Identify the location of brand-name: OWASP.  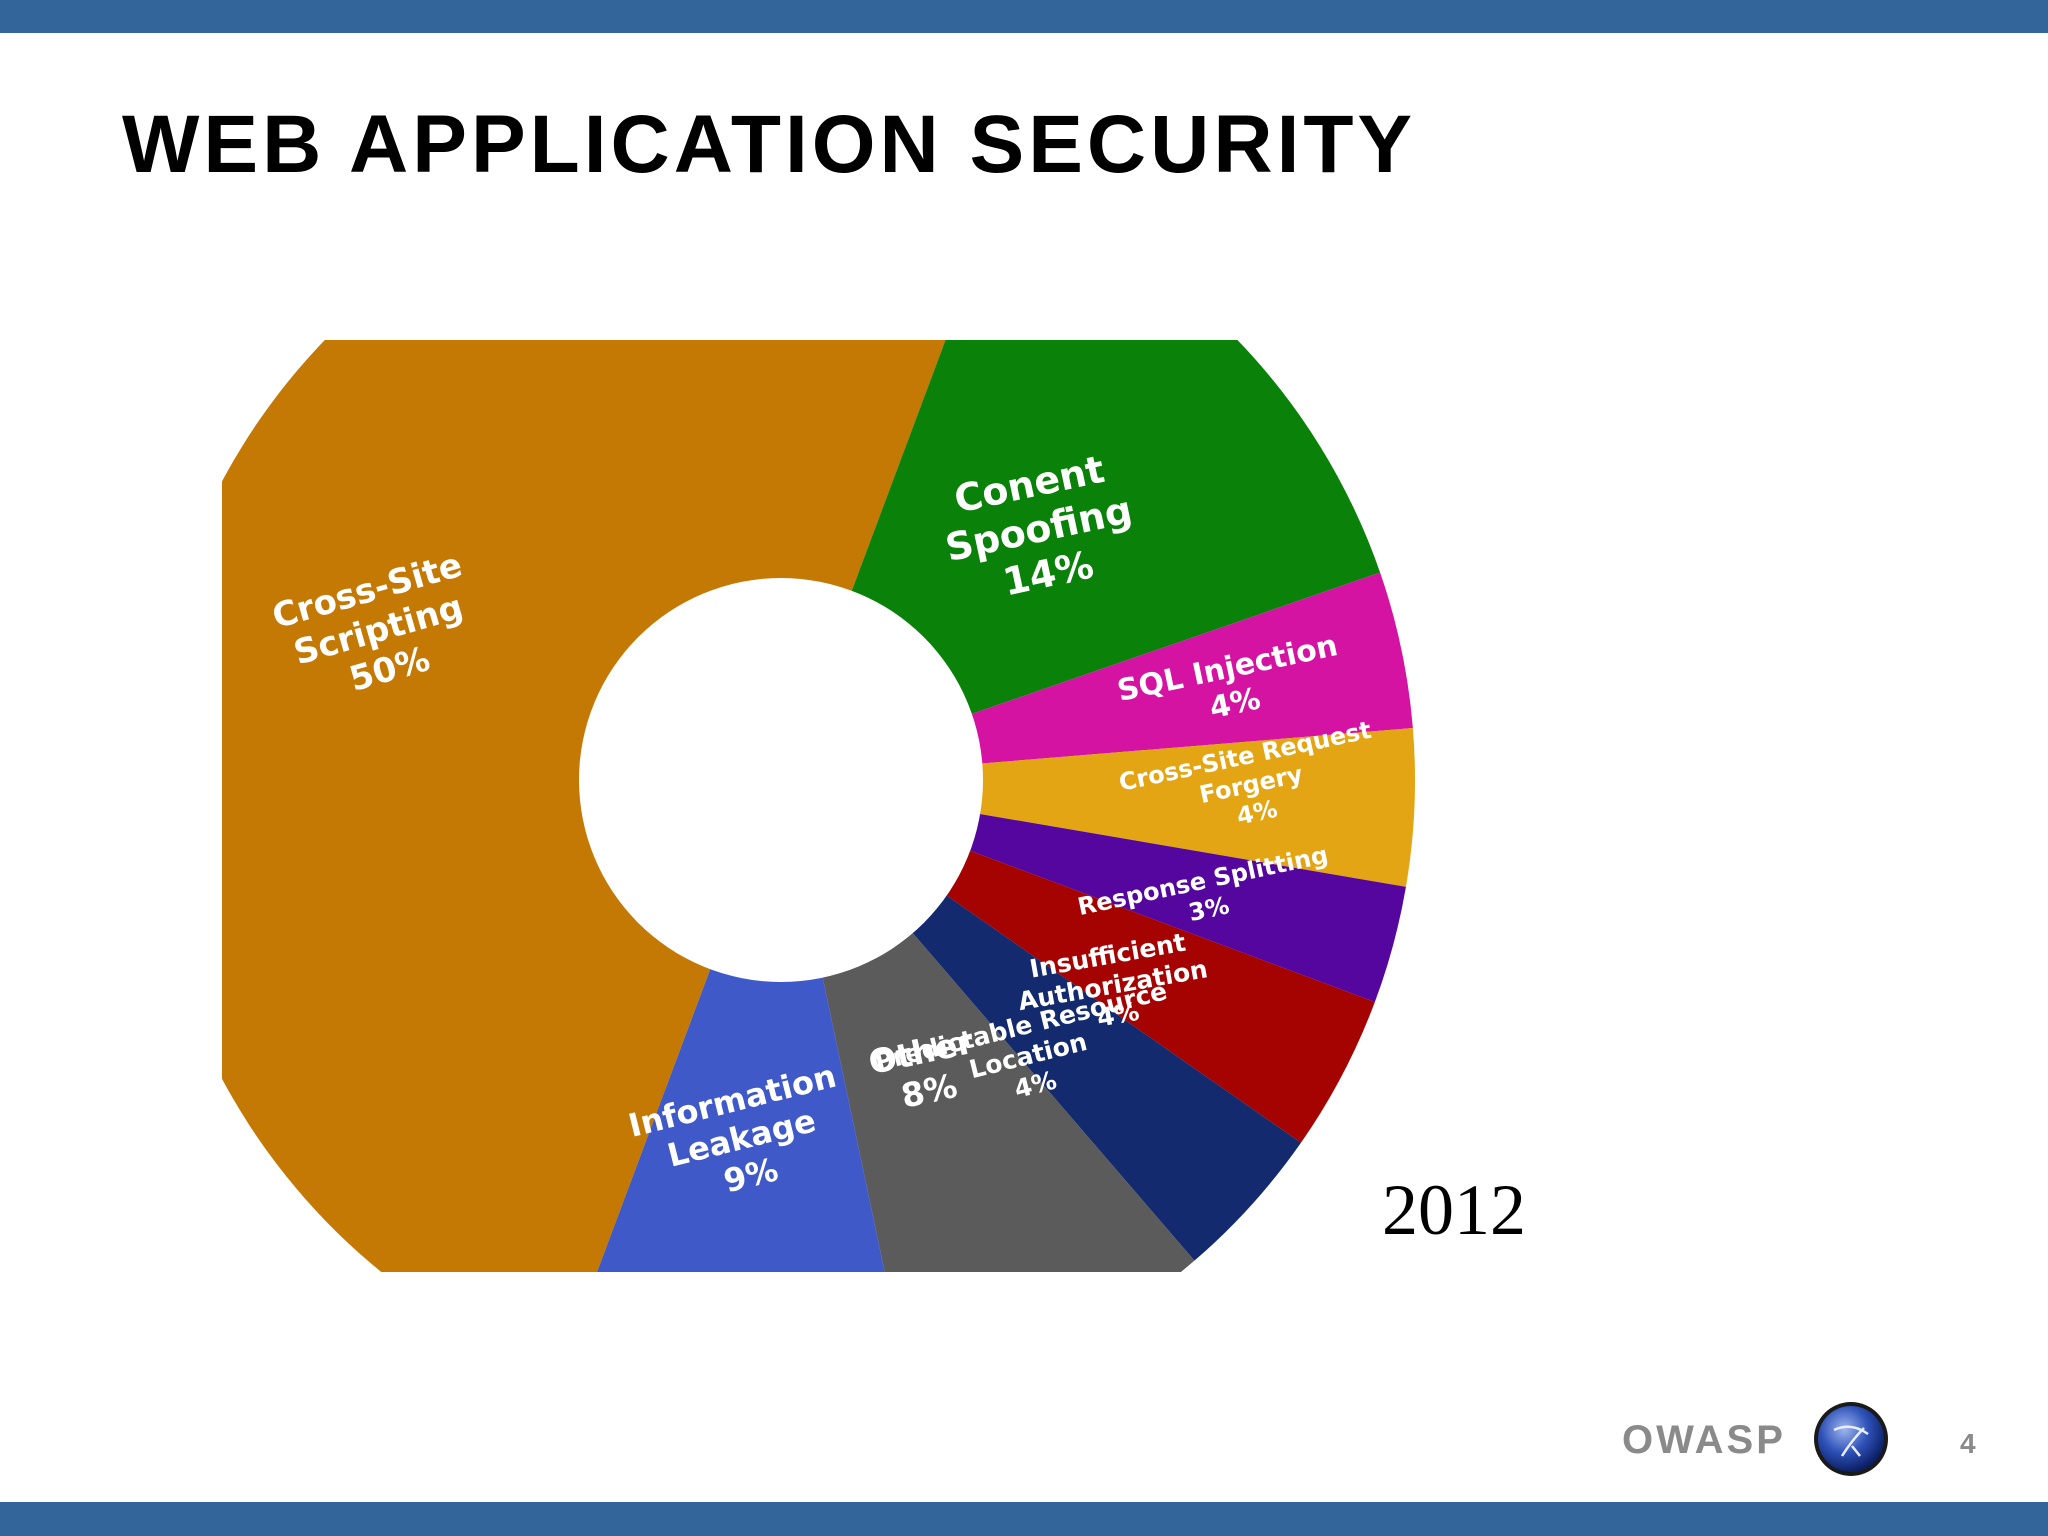
(1704, 1440).